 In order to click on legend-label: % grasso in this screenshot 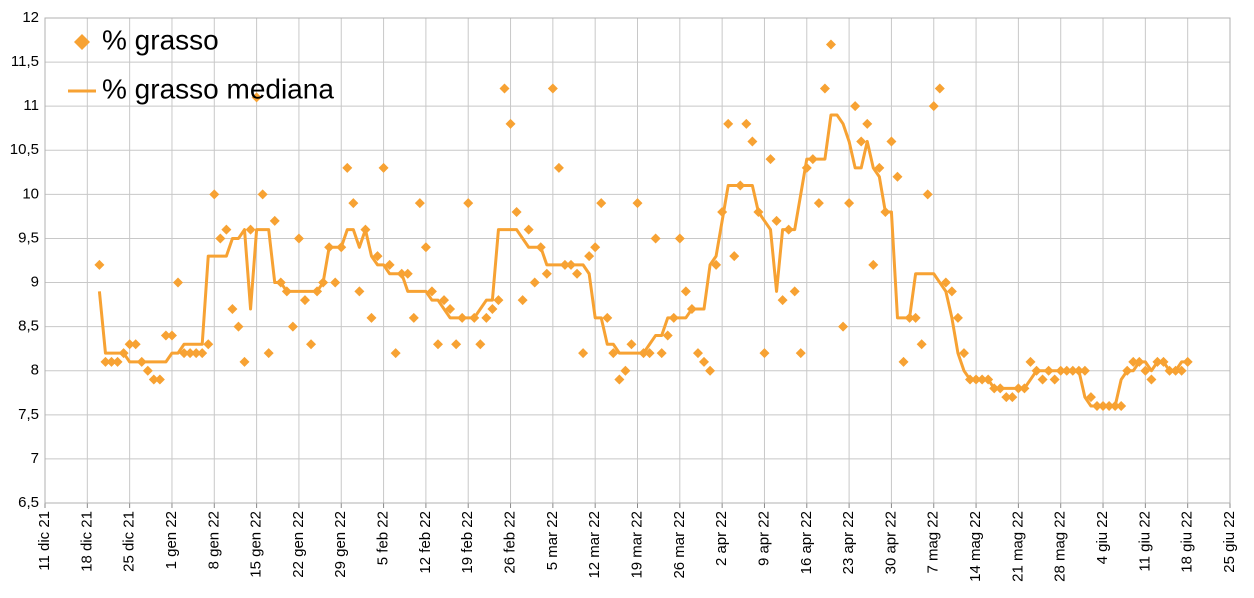, I will do `click(160, 39)`.